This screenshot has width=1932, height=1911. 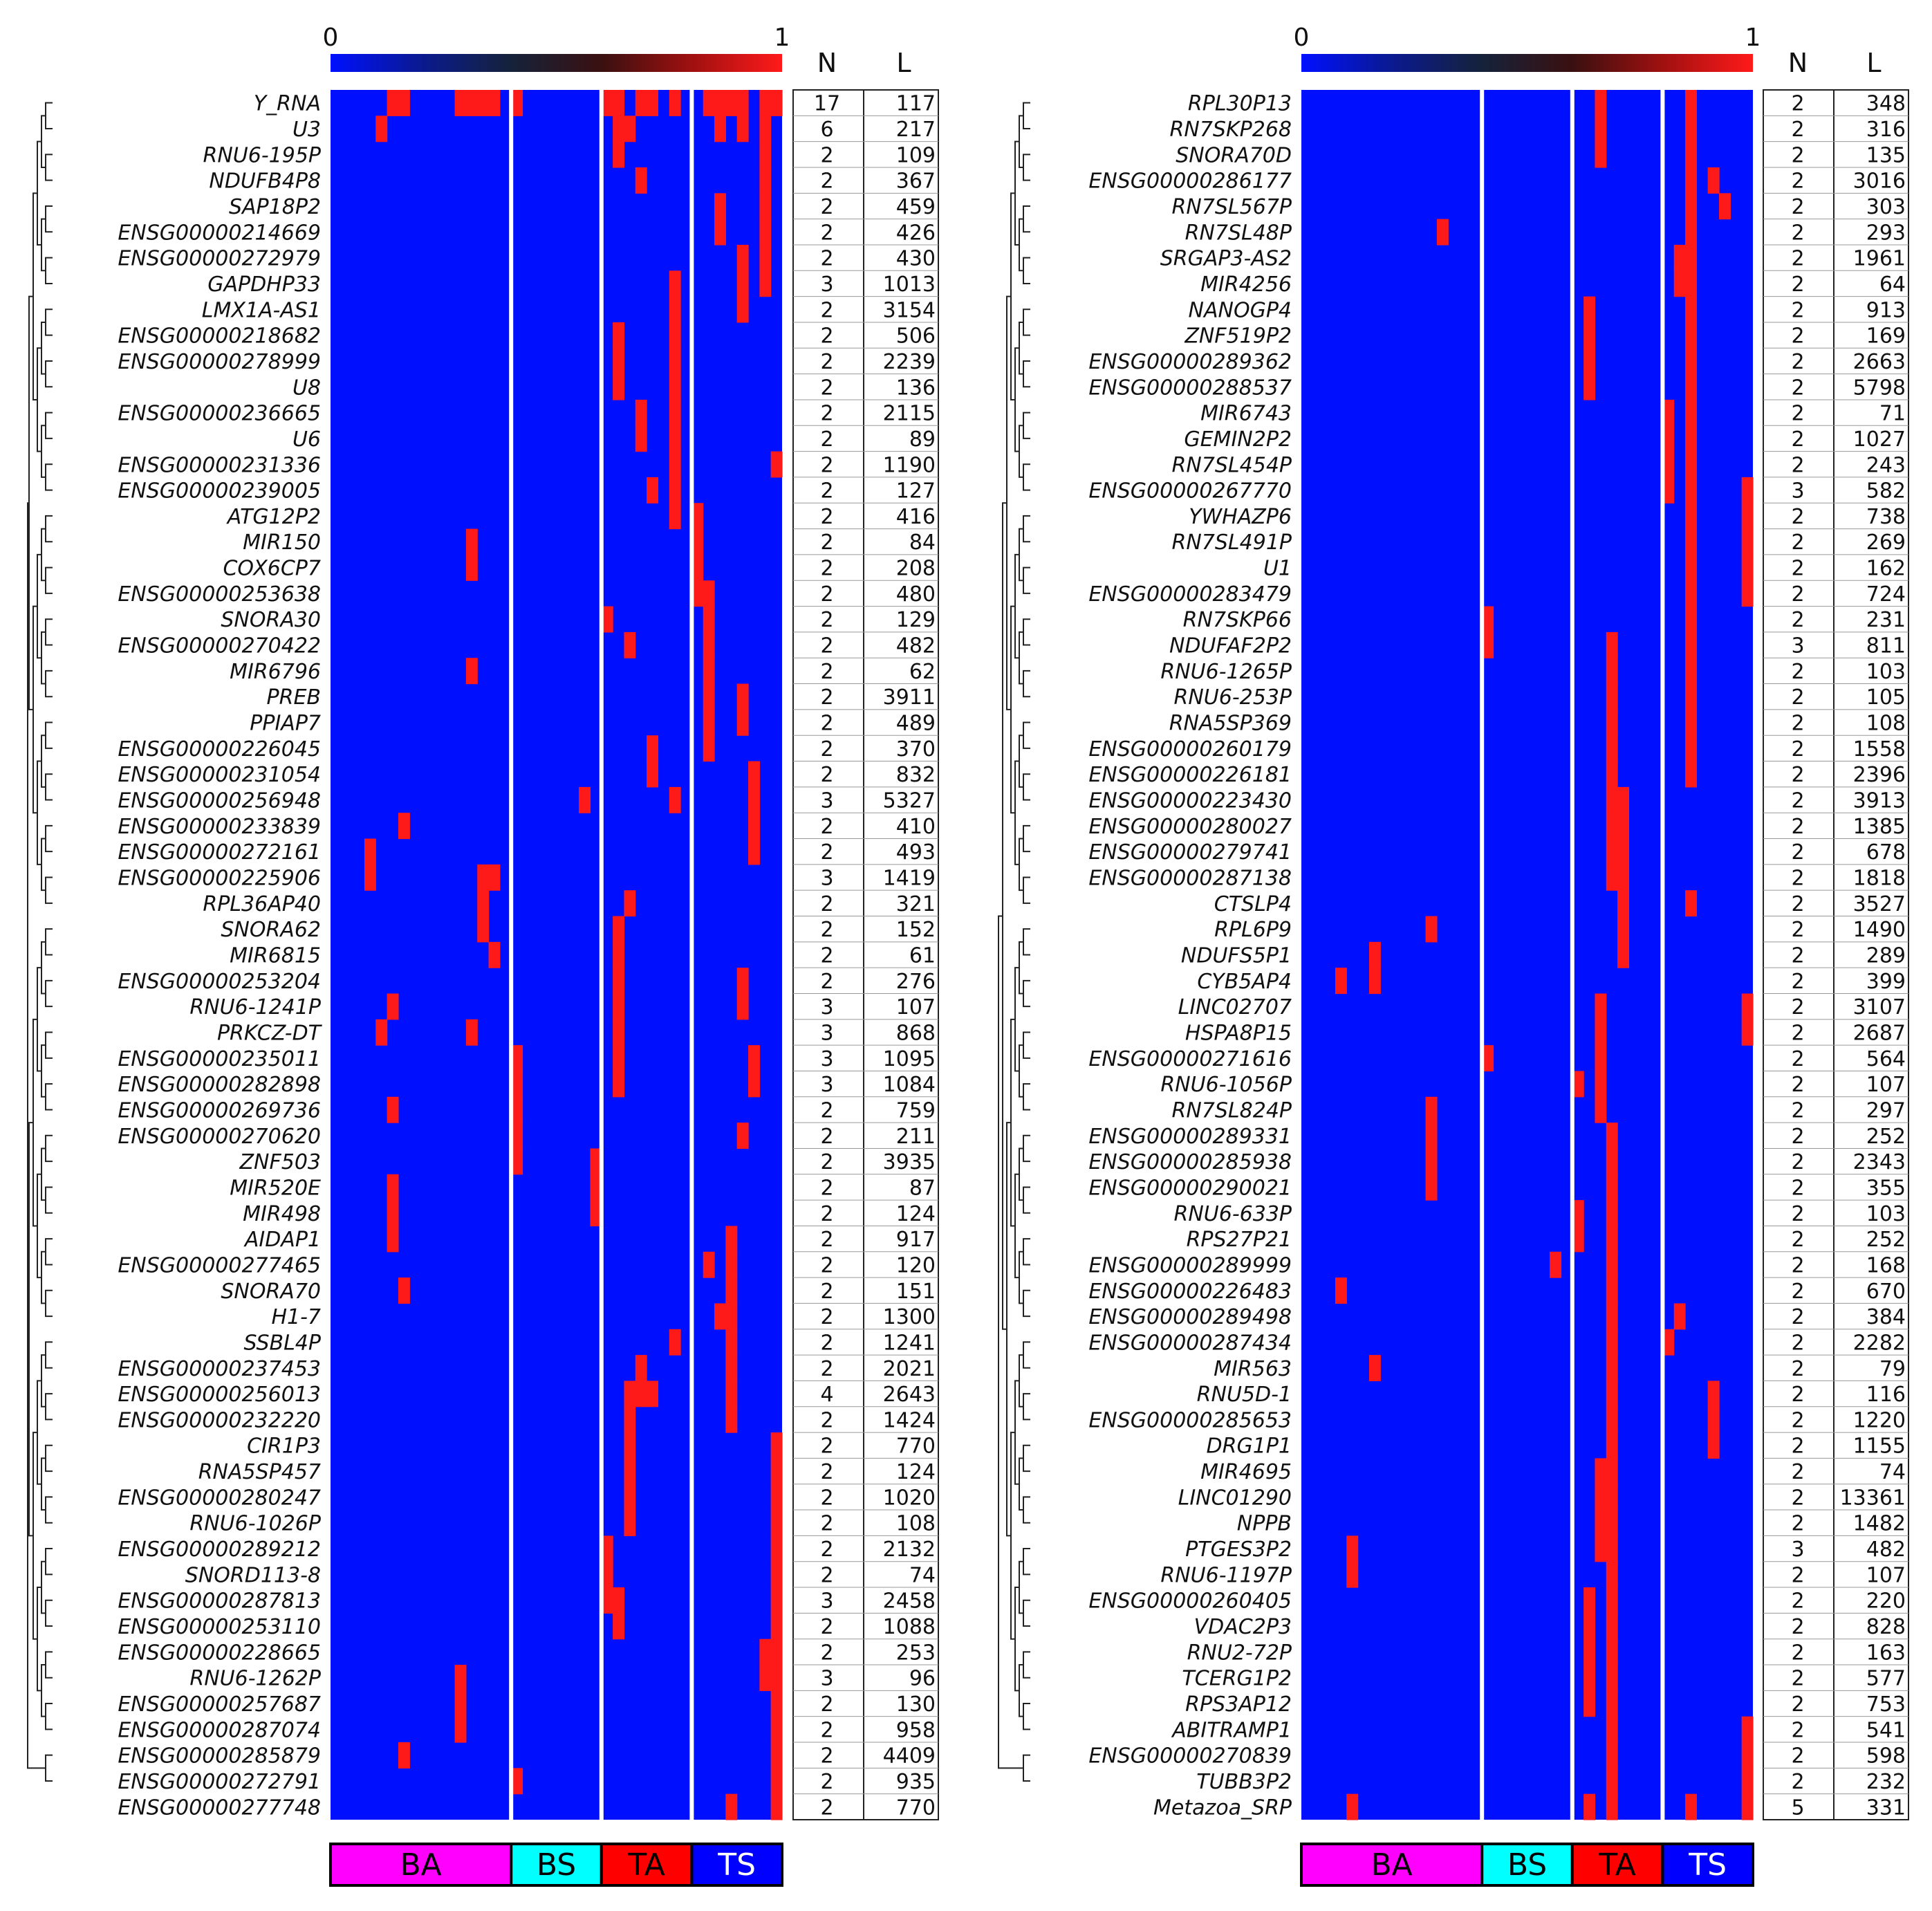 What do you see at coordinates (1240, 104) in the screenshot?
I see `gene-label: RPL30P13` at bounding box center [1240, 104].